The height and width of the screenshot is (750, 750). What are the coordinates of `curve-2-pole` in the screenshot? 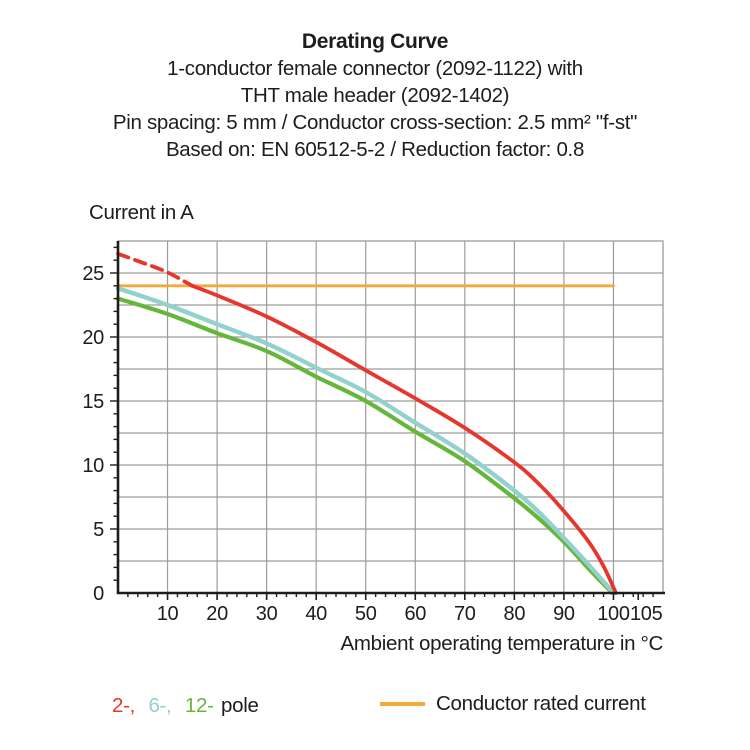 It's located at (155, 269).